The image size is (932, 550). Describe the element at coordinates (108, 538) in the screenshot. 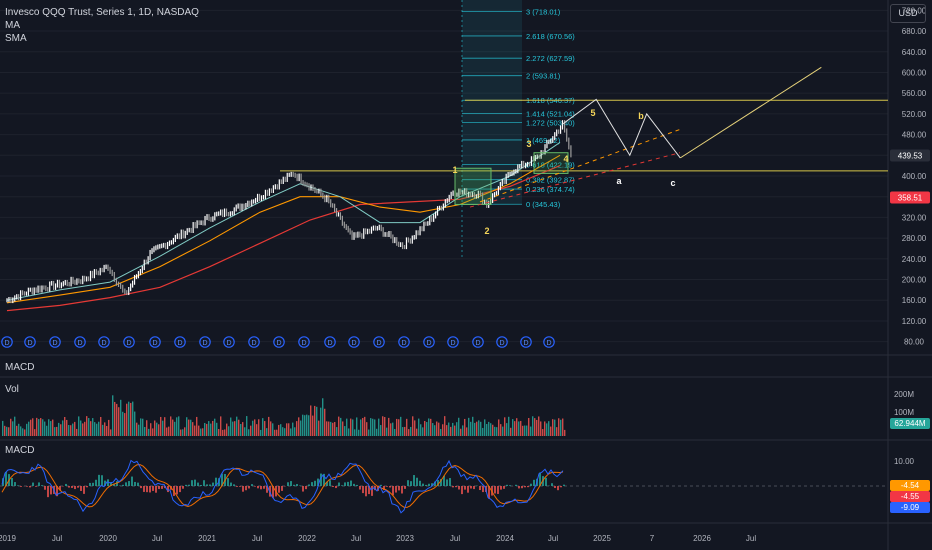

I see `time-axis-label: 2020` at that location.